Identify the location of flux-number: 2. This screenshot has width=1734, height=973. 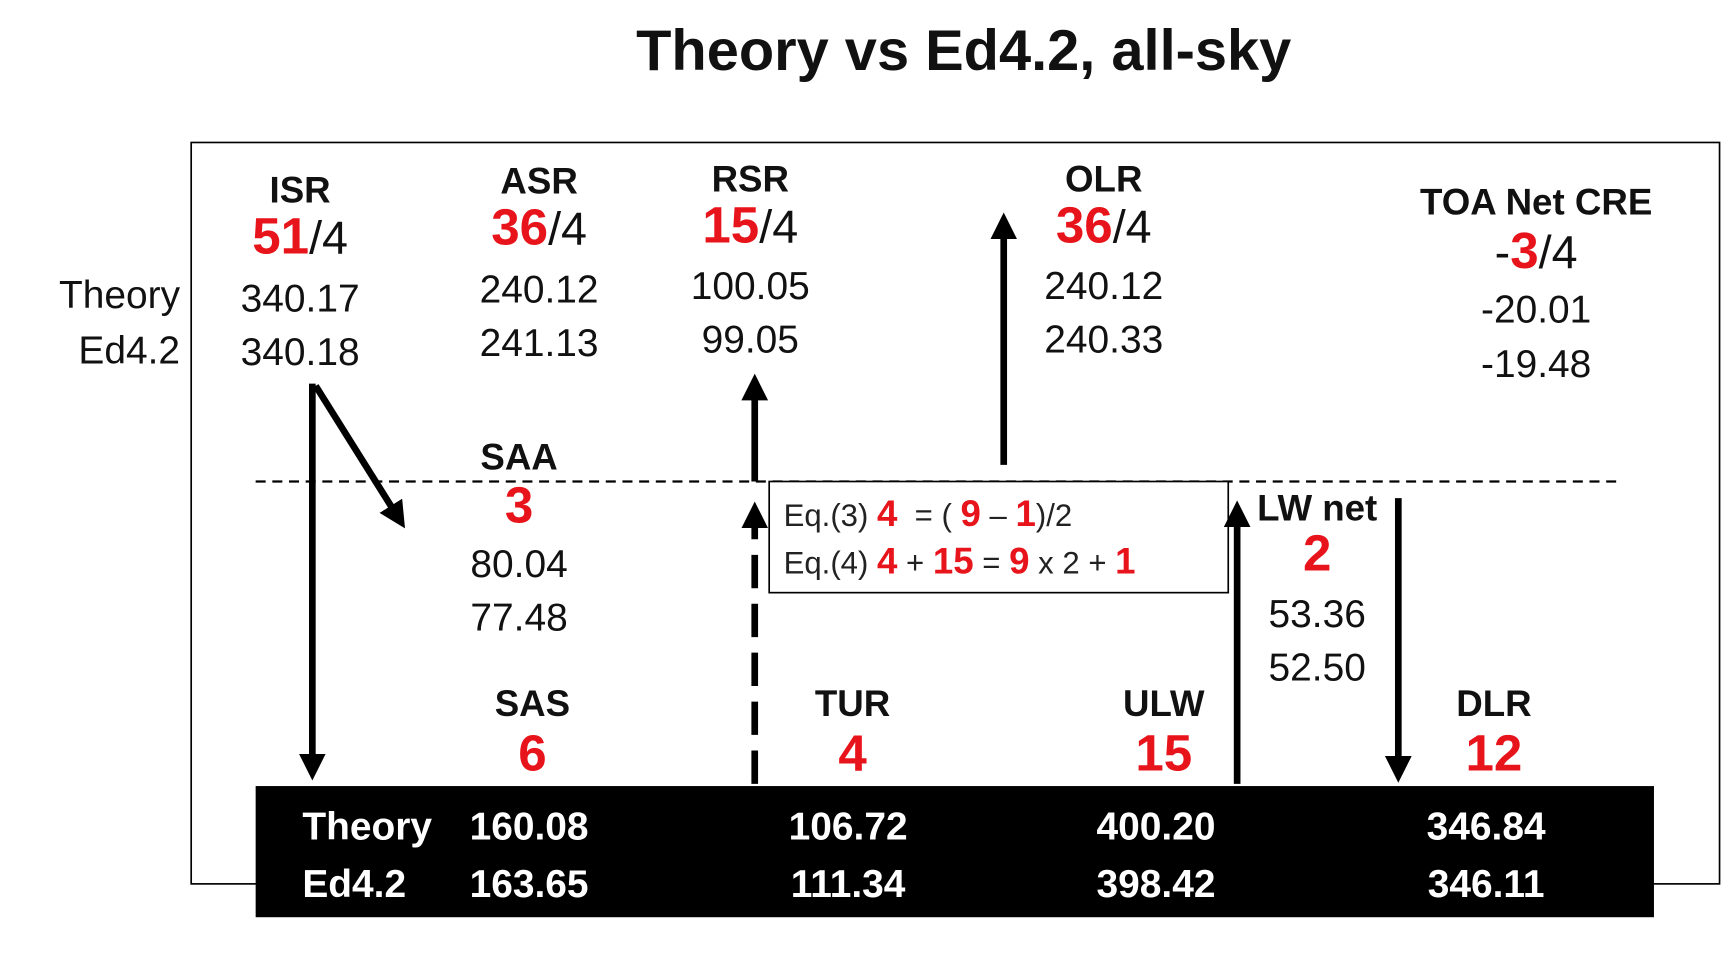
(1317, 552).